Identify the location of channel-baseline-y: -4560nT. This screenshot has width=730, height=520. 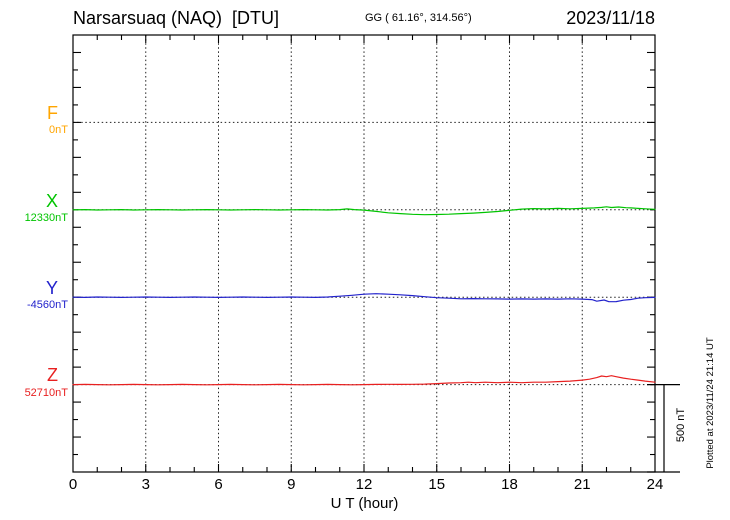
(47, 305).